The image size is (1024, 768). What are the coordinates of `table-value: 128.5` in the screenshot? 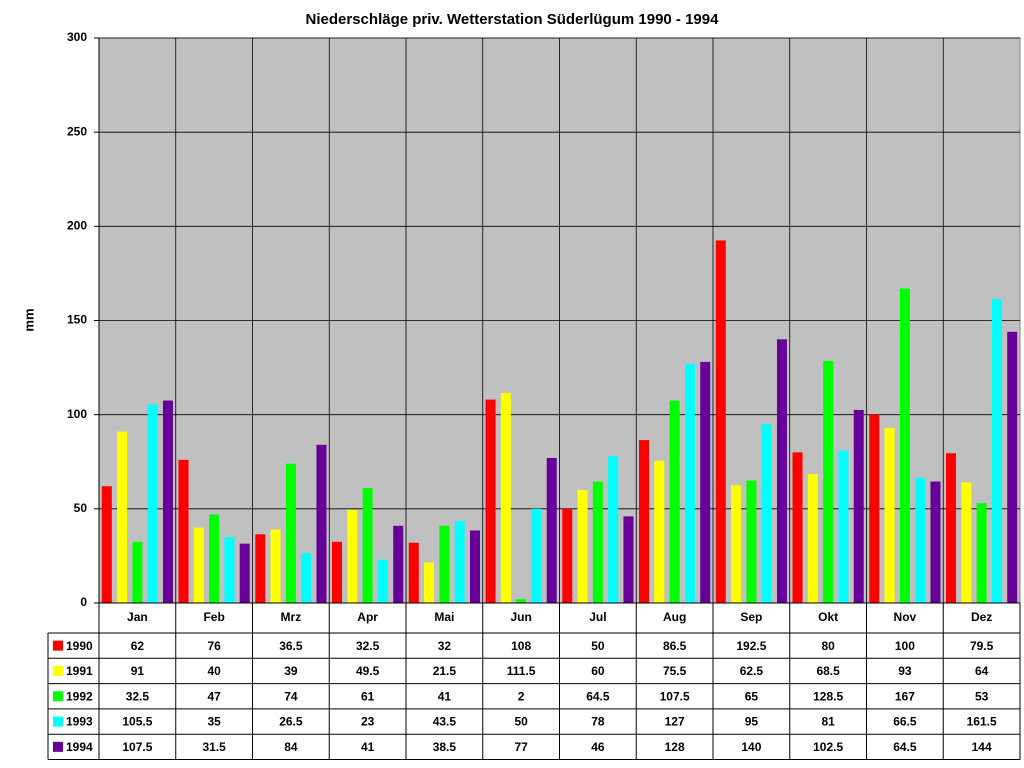 It's located at (828, 696).